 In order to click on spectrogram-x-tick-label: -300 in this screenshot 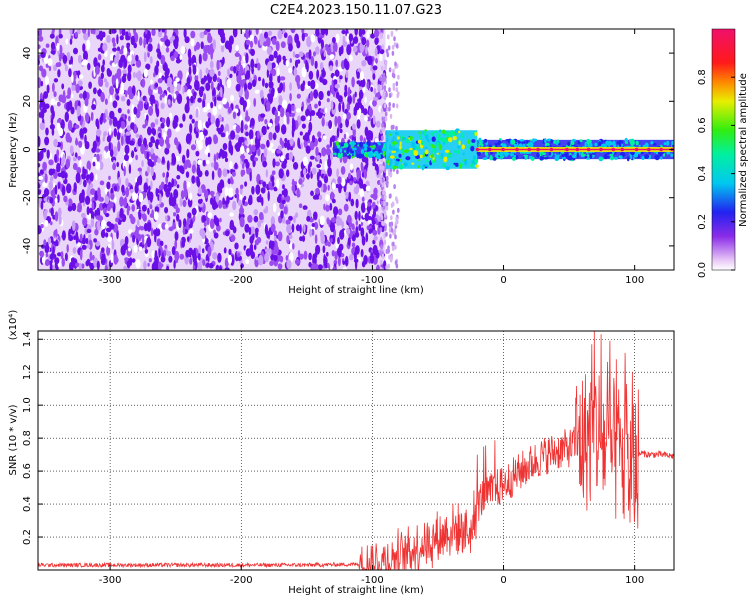, I will do `click(110, 280)`.